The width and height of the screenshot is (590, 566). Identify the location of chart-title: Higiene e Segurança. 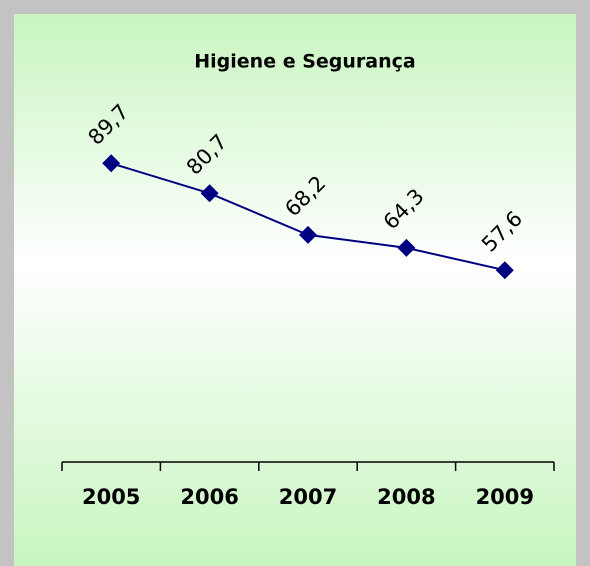
(304, 62).